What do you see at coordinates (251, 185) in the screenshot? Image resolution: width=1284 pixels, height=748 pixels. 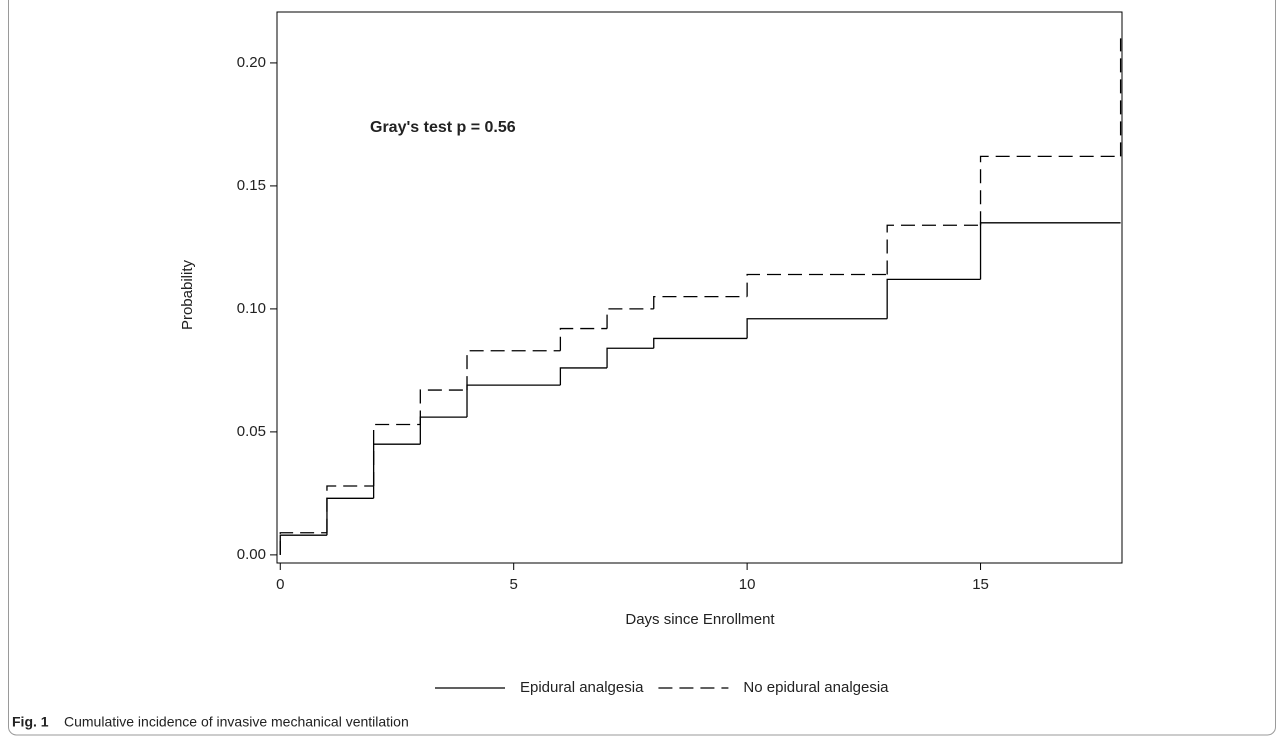 I see `y-tick-label: 0.15` at bounding box center [251, 185].